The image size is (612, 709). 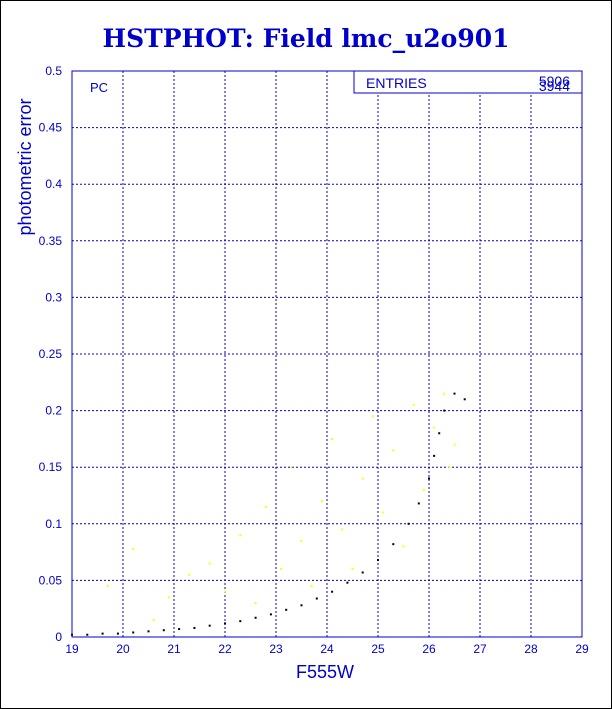 What do you see at coordinates (58, 637) in the screenshot?
I see `y-tick-label: 0` at bounding box center [58, 637].